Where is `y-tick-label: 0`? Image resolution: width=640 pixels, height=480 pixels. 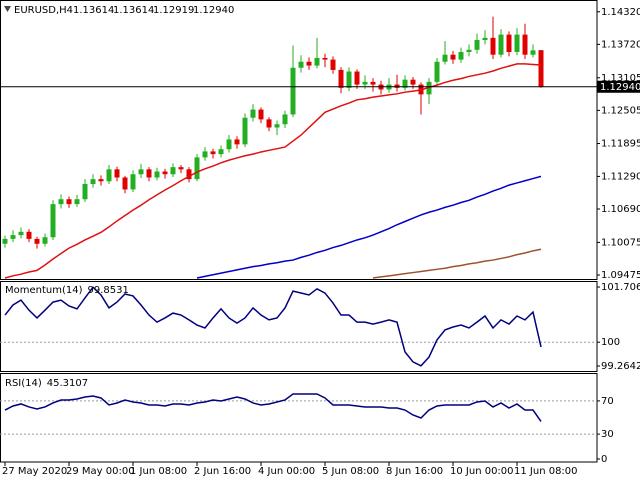
y-tick-label: 0 is located at coordinates (604, 459).